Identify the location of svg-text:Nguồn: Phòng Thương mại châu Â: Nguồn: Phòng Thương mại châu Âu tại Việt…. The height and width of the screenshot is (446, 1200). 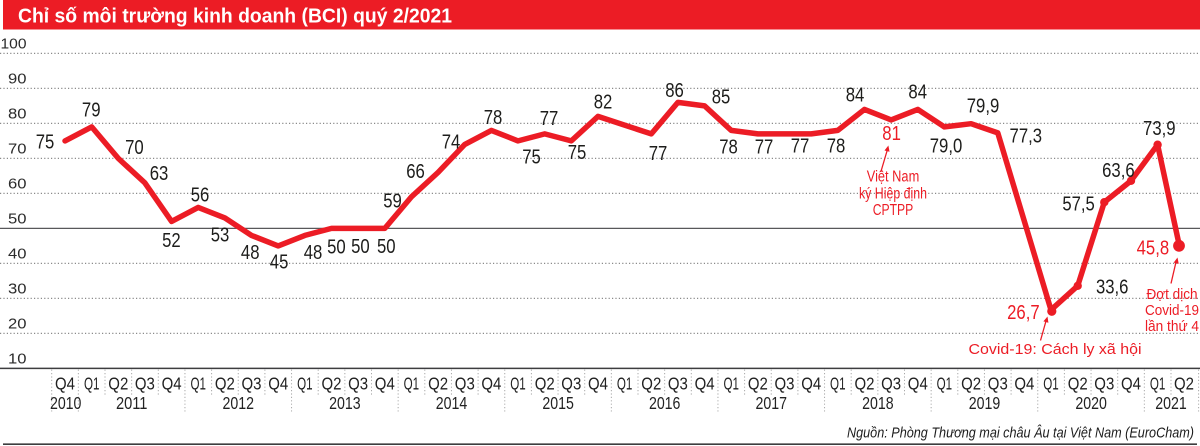
(1020, 433).